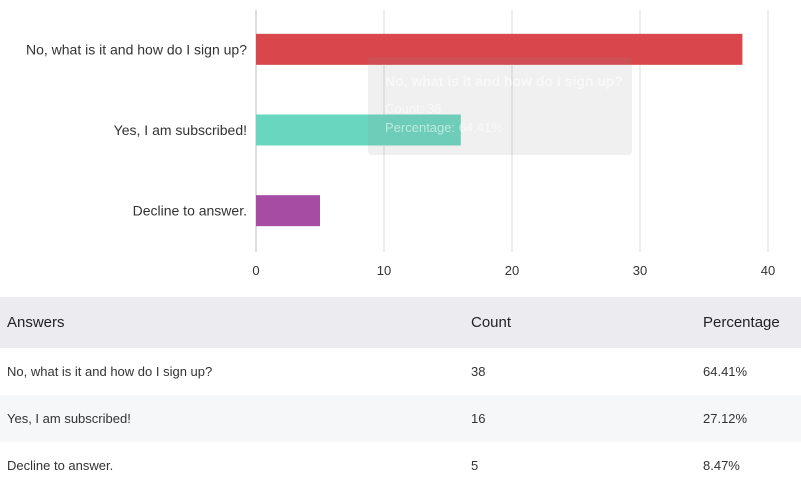 The image size is (801, 489). Describe the element at coordinates (478, 371) in the screenshot. I see `count-cell: 38` at that location.